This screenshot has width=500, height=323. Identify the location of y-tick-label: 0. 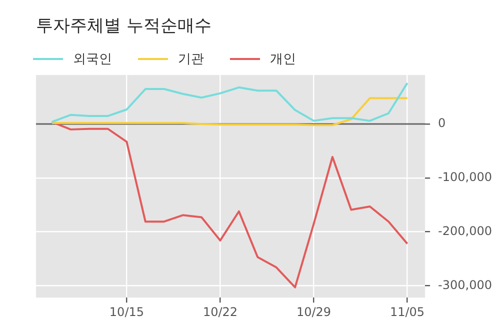
(442, 123).